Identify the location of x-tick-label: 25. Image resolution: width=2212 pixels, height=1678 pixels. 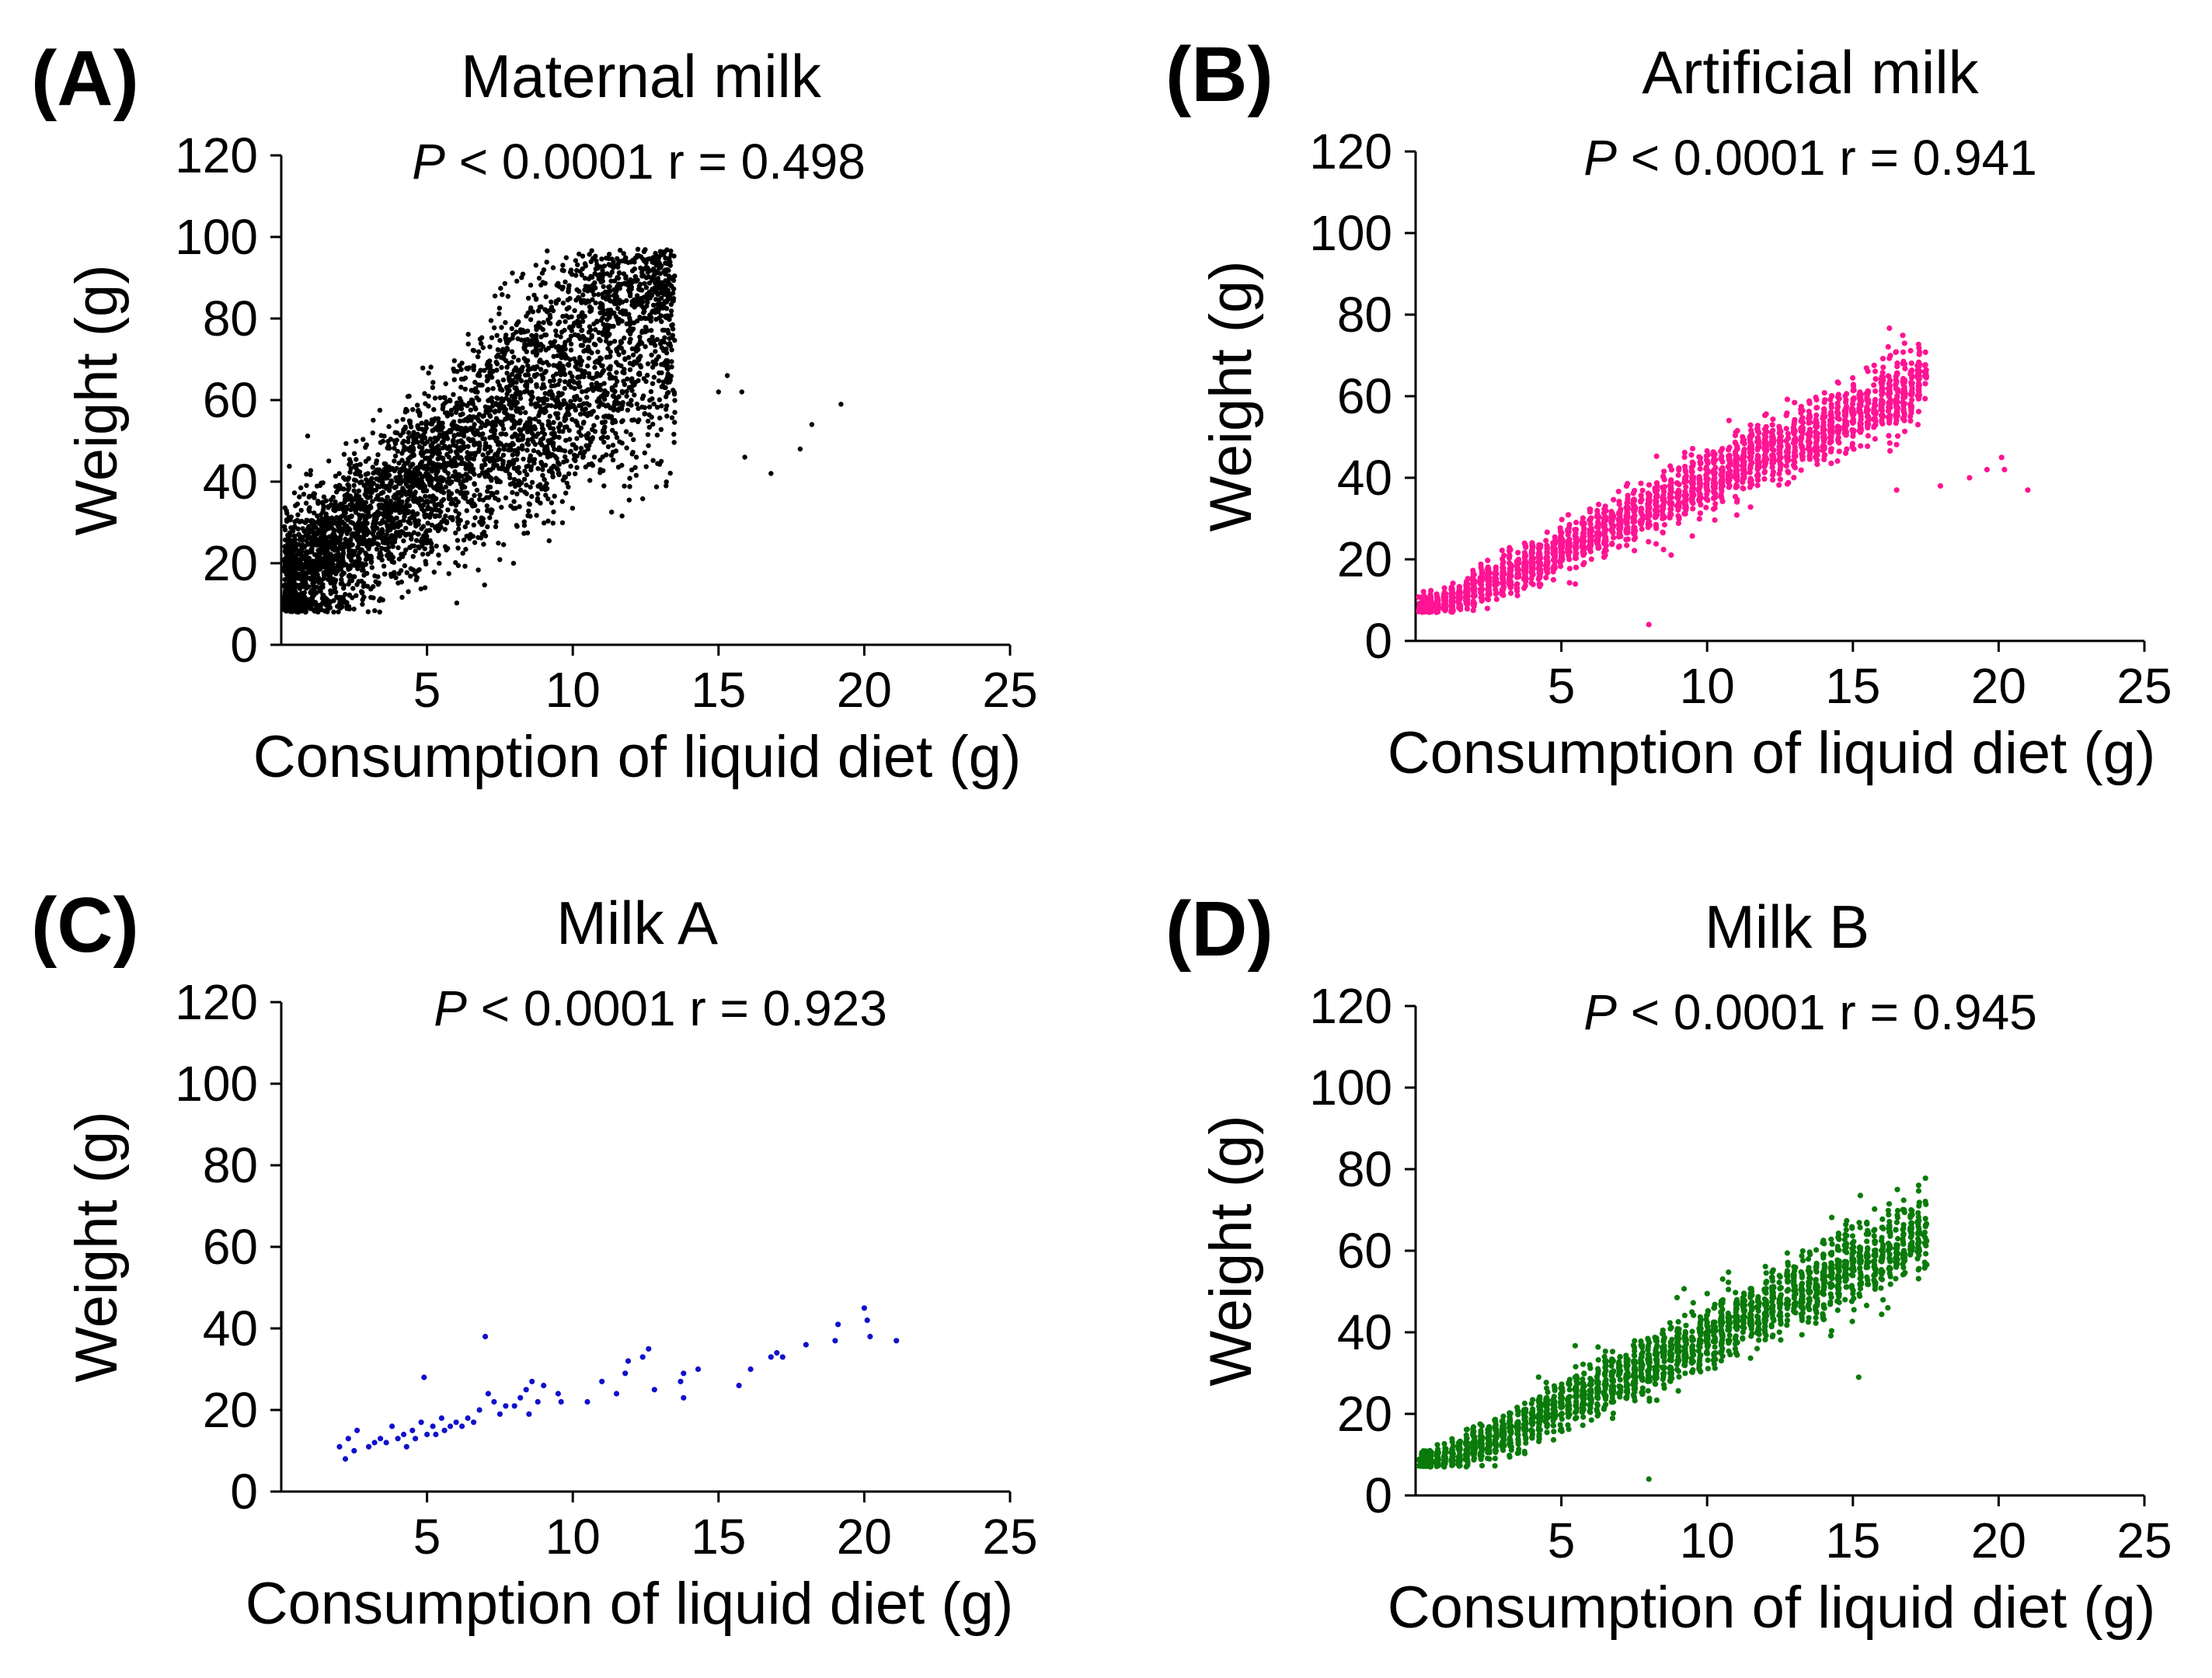
(1009, 690).